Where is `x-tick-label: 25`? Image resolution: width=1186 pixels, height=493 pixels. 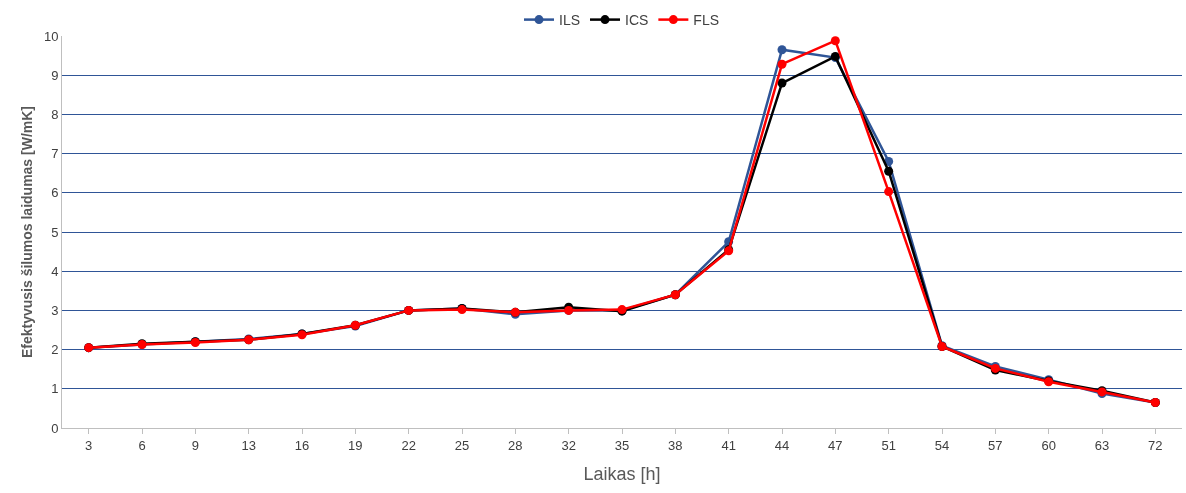 x-tick-label: 25 is located at coordinates (462, 445).